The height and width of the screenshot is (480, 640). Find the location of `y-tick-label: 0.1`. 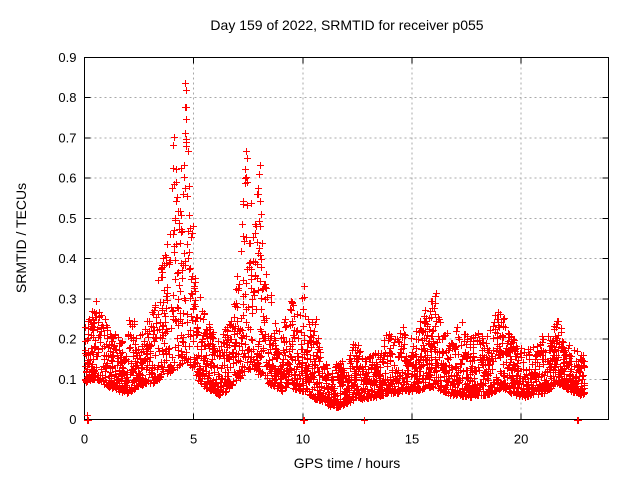

y-tick-label: 0.1 is located at coordinates (67, 379).